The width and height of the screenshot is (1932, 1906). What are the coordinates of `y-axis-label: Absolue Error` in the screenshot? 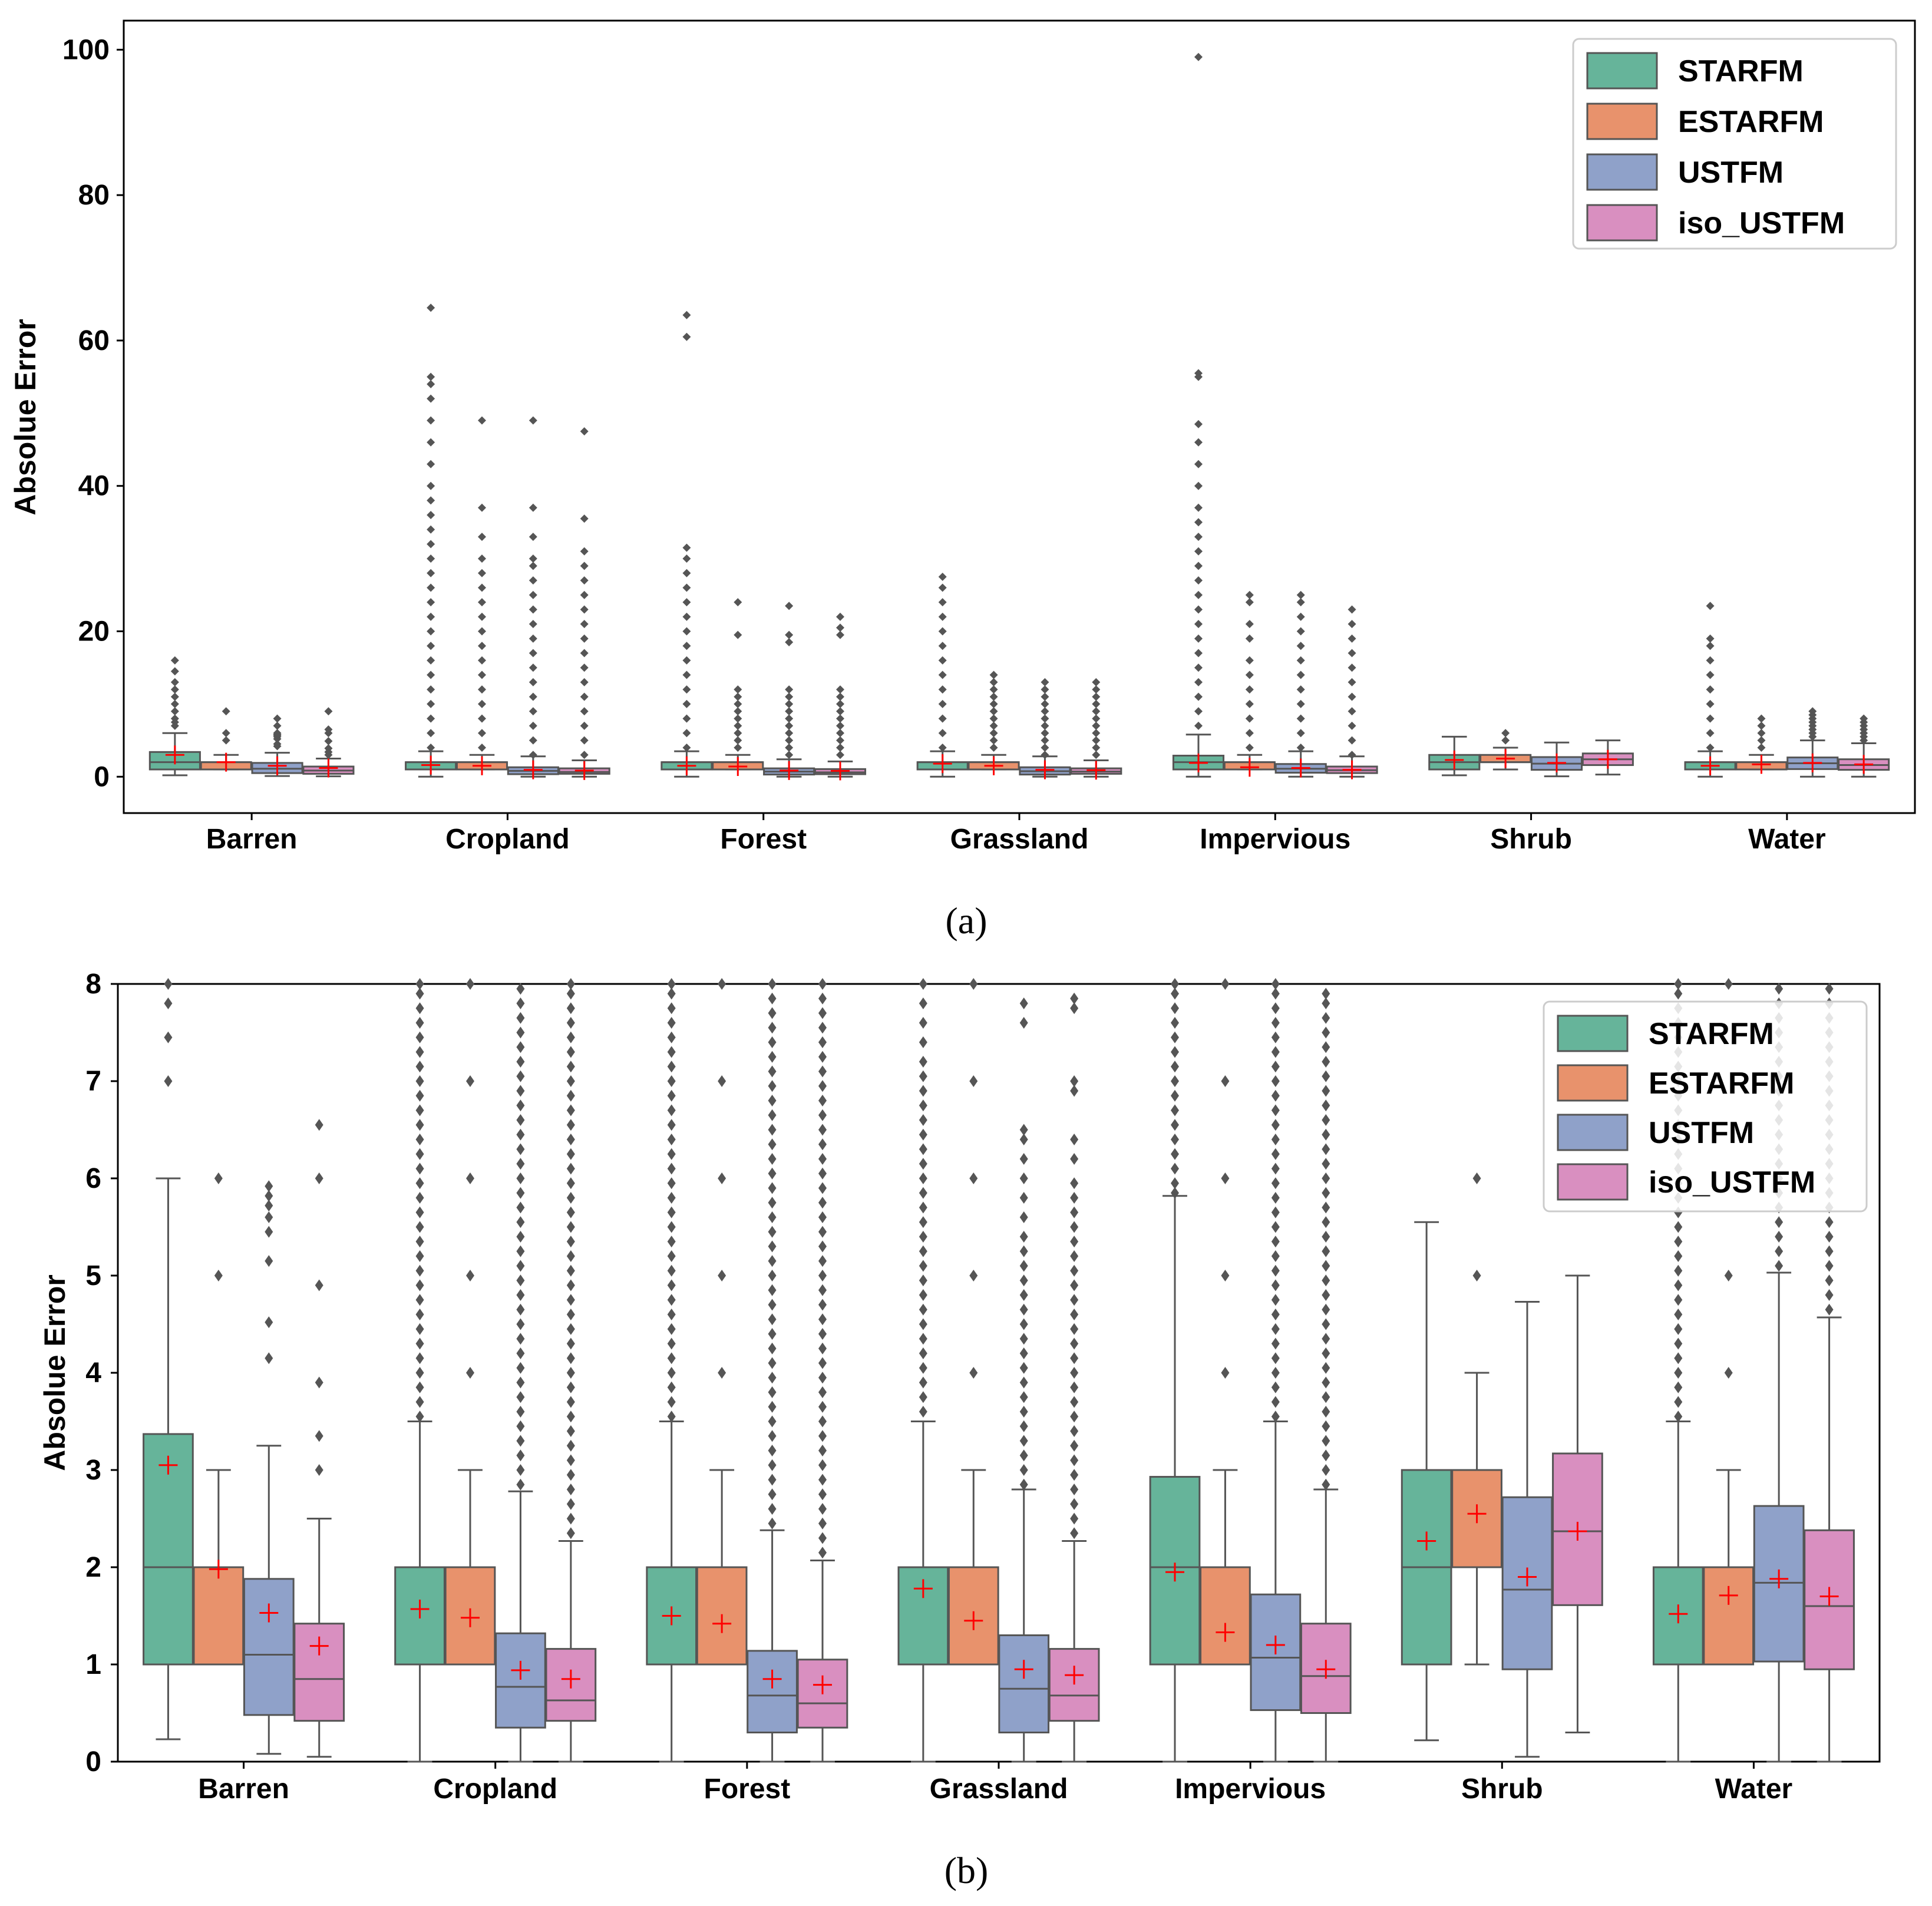 It's located at (25, 417).